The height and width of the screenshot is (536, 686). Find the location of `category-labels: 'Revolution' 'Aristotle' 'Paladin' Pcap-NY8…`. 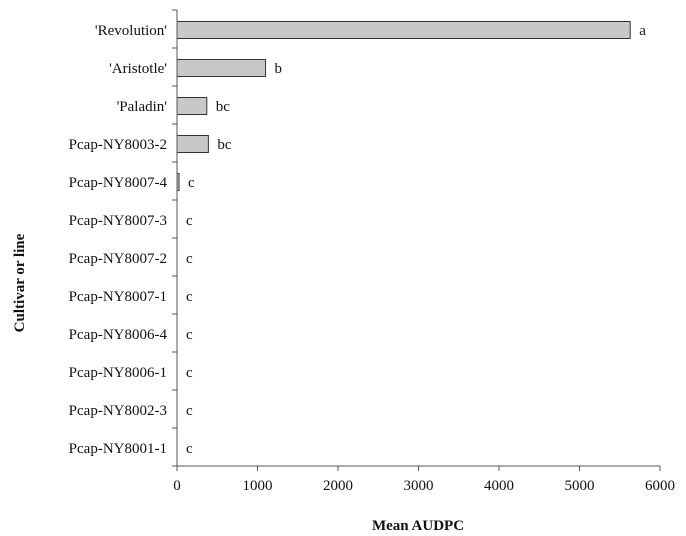

category-labels: 'Revolution' 'Aristotle' 'Paladin' Pcap-NY8… is located at coordinates (118, 240).